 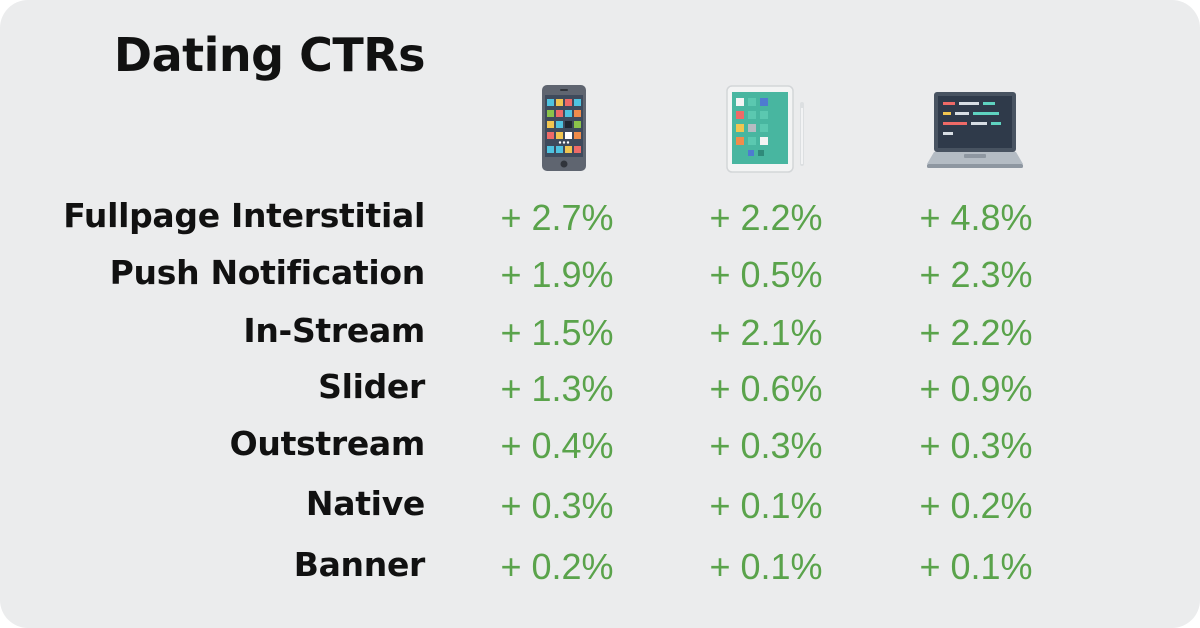 What do you see at coordinates (334, 330) in the screenshot?
I see `row-label: In-Stream` at bounding box center [334, 330].